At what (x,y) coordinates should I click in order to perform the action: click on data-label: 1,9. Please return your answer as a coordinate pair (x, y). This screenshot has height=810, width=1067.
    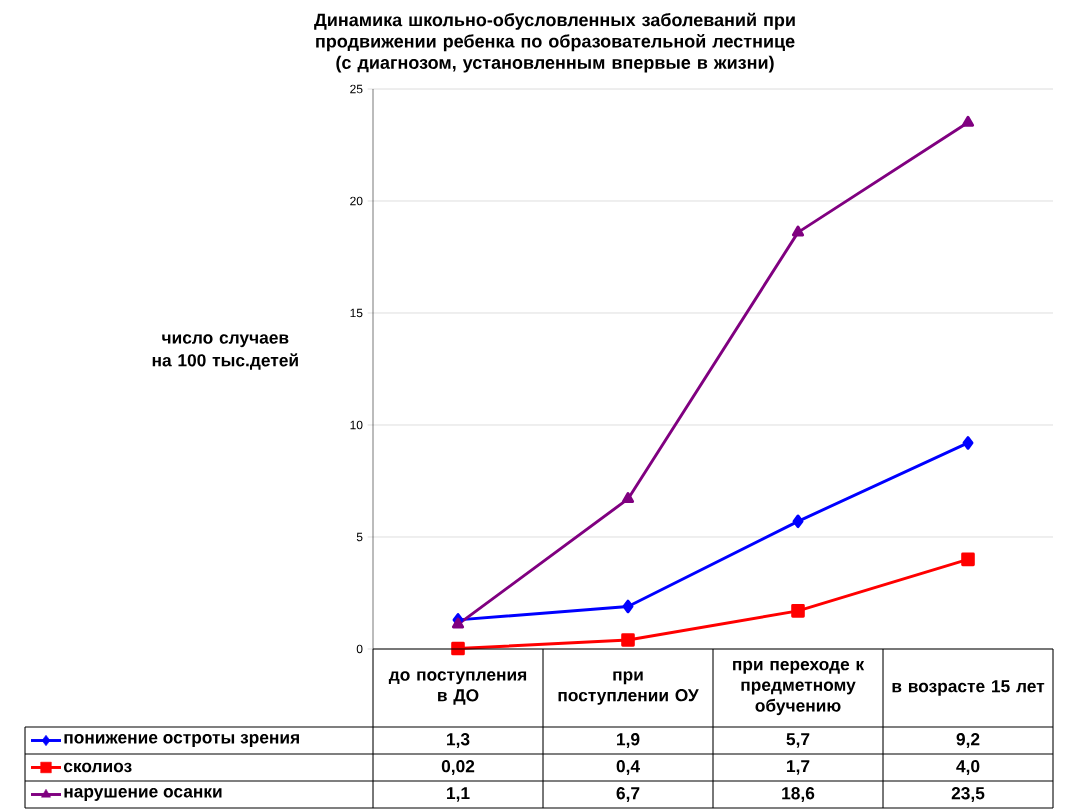
    Looking at the image, I should click on (628, 740).